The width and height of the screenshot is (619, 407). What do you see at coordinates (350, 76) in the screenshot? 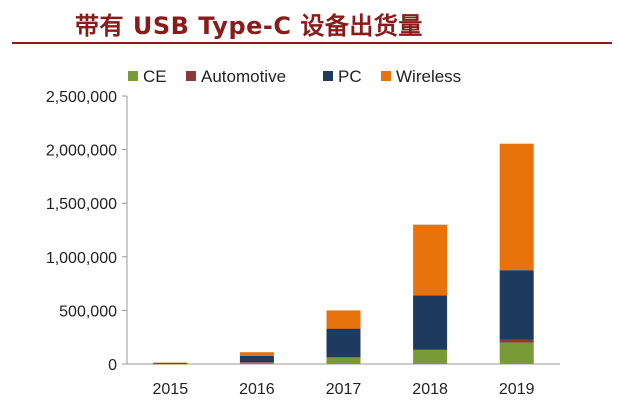
I see `legend-label: PC` at bounding box center [350, 76].